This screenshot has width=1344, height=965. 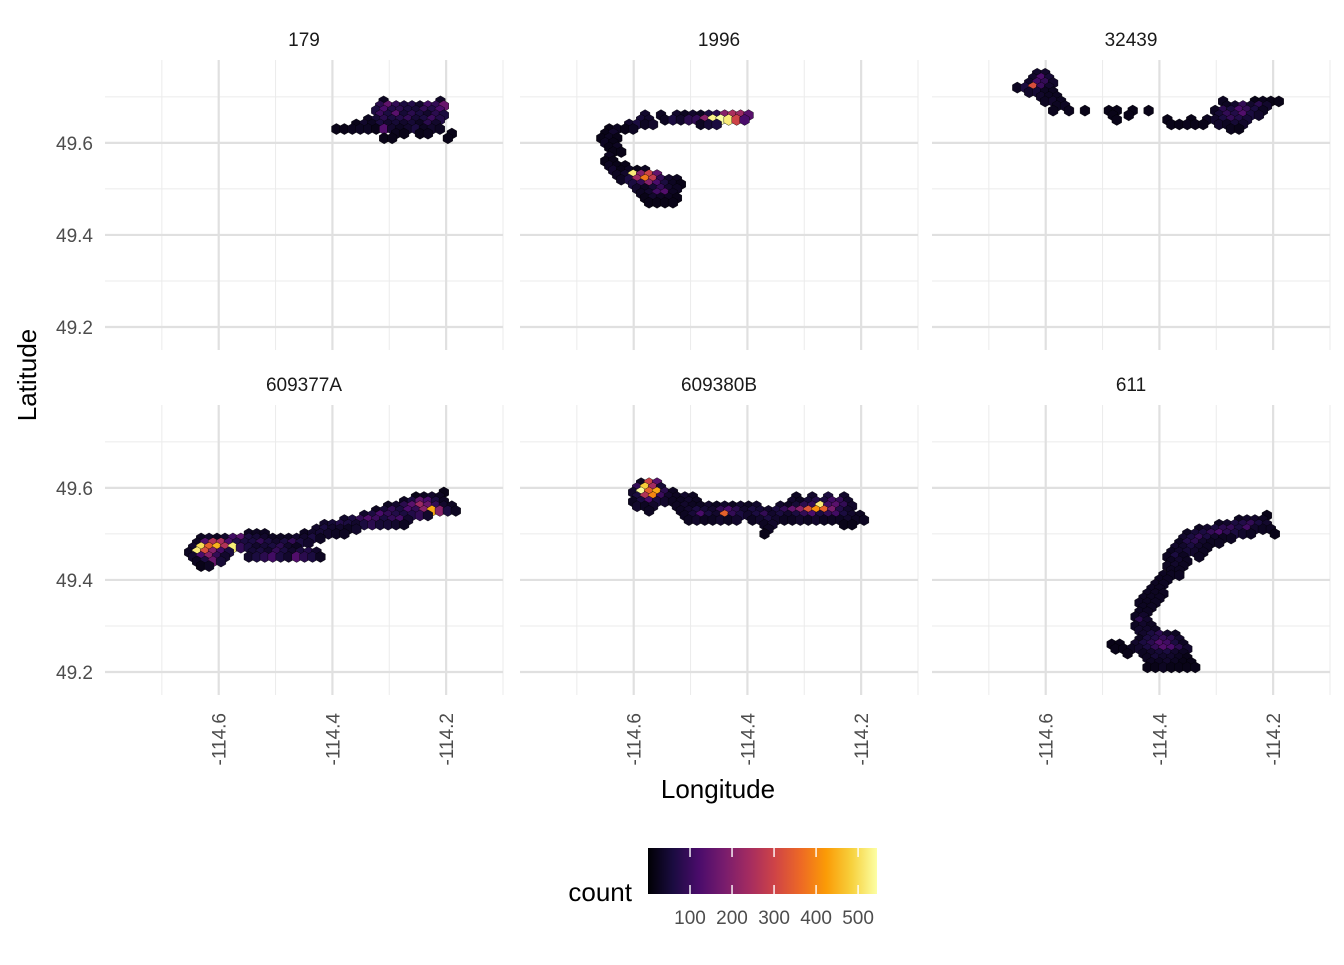 What do you see at coordinates (304, 385) in the screenshot?
I see `facet-title: 609377A` at bounding box center [304, 385].